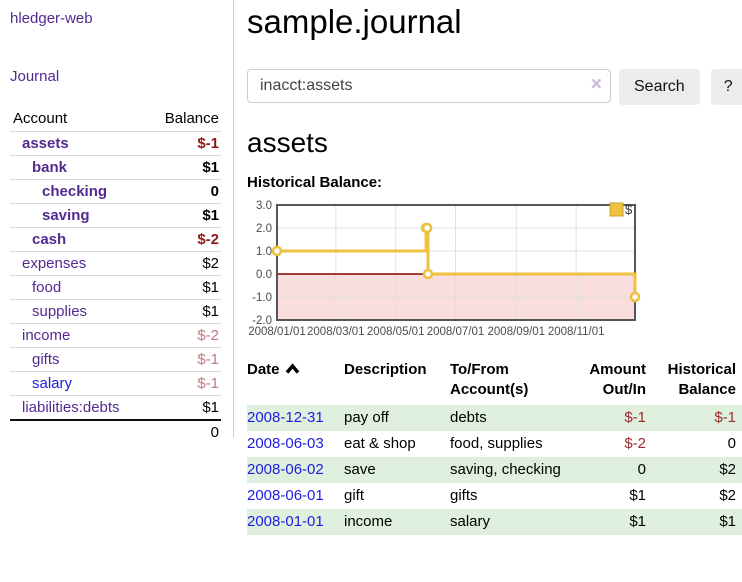  I want to click on transaction-balance: $2, so click(727, 495).